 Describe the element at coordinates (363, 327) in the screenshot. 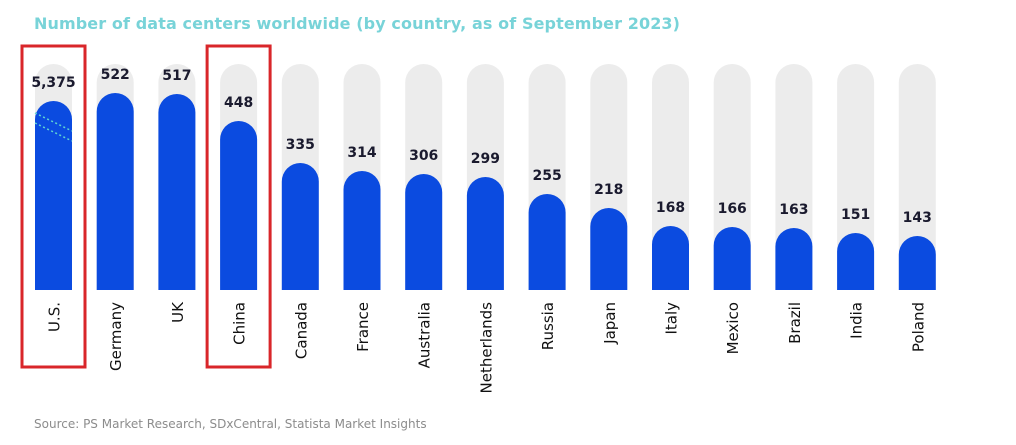

I see `category-label: France` at that location.